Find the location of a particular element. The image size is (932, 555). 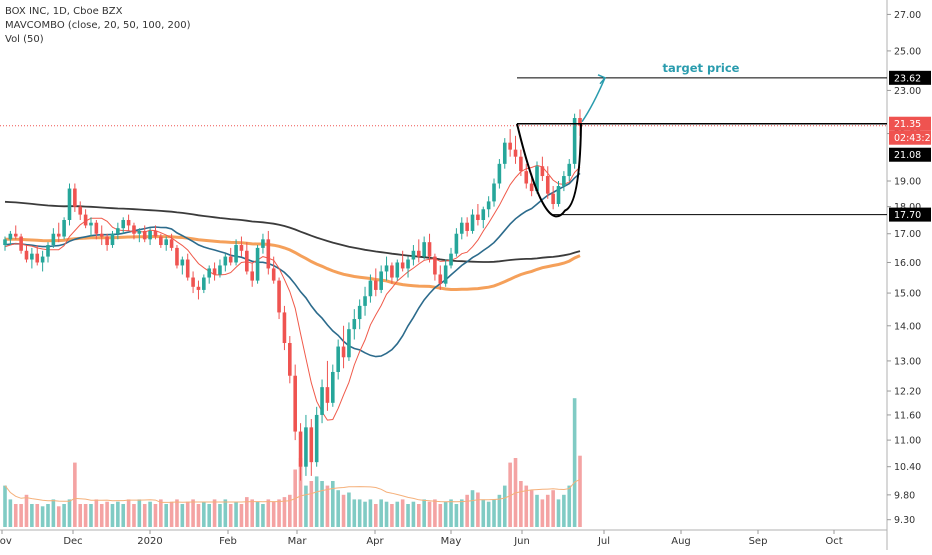

indicator-legend: MAVCOMBO (close, 20, 50, 100, 200) is located at coordinates (98, 25).